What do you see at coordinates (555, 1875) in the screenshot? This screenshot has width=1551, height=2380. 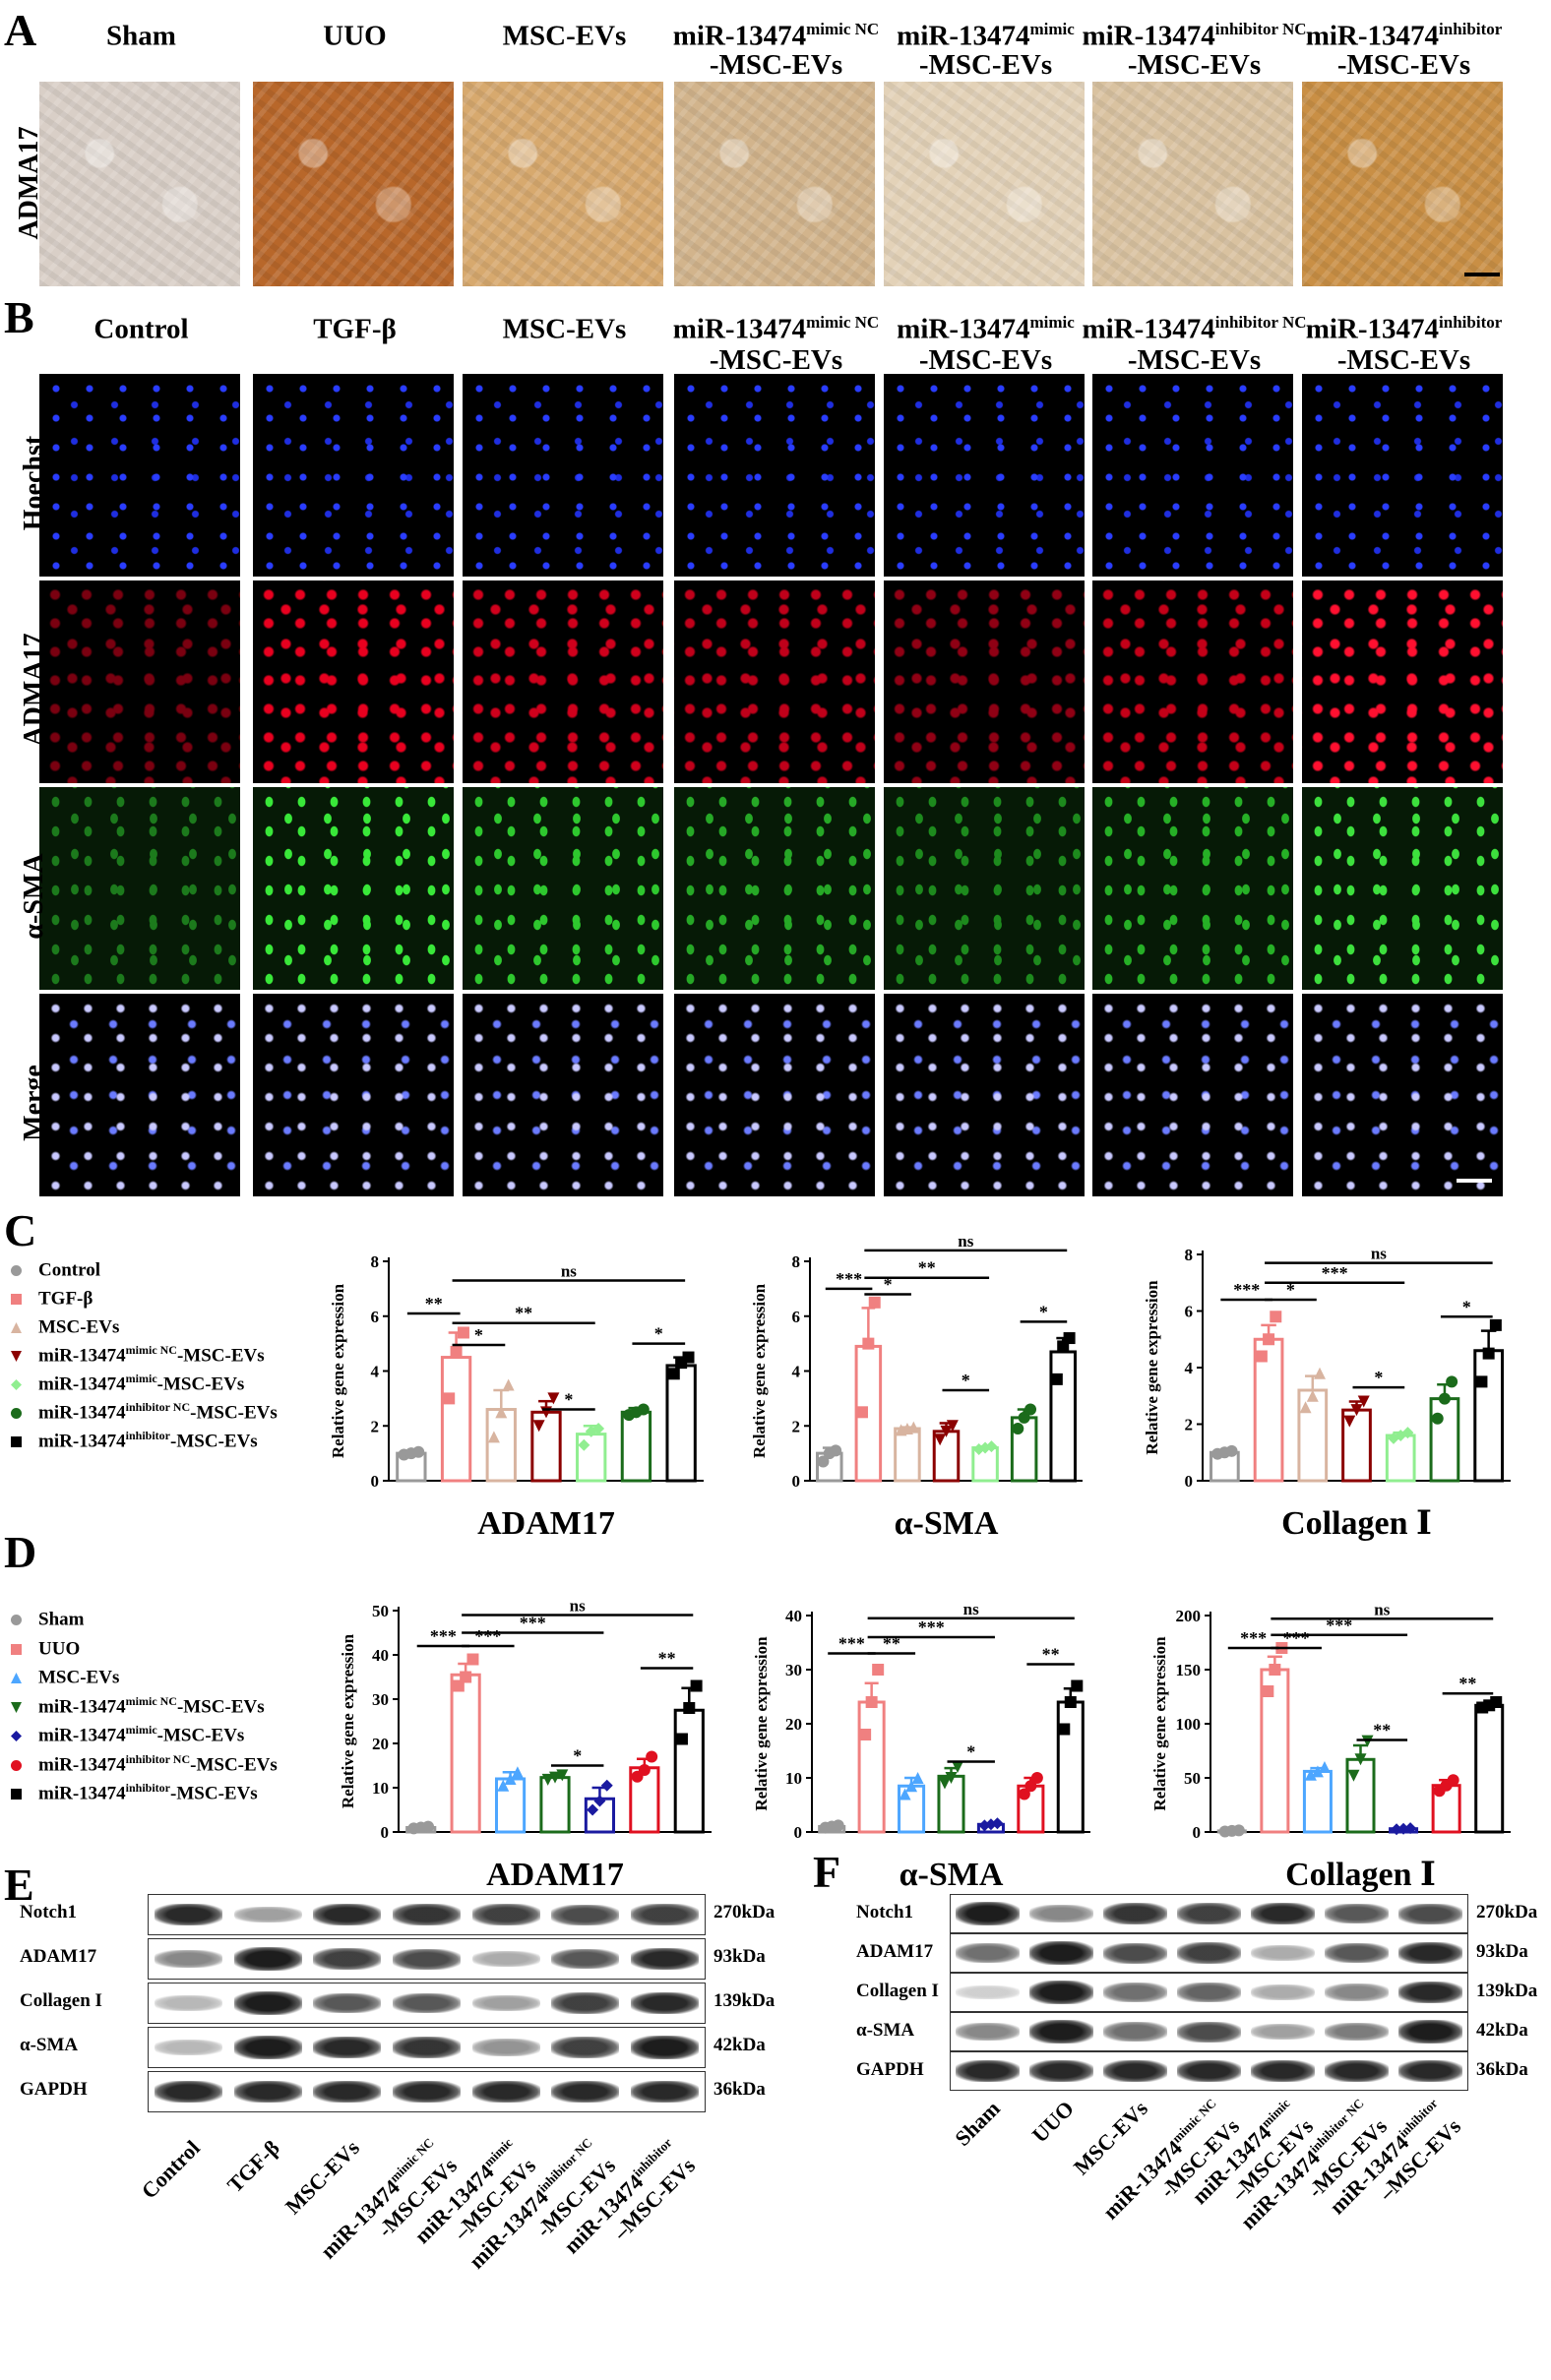 I see `chart3-title: ADAM17` at bounding box center [555, 1875].